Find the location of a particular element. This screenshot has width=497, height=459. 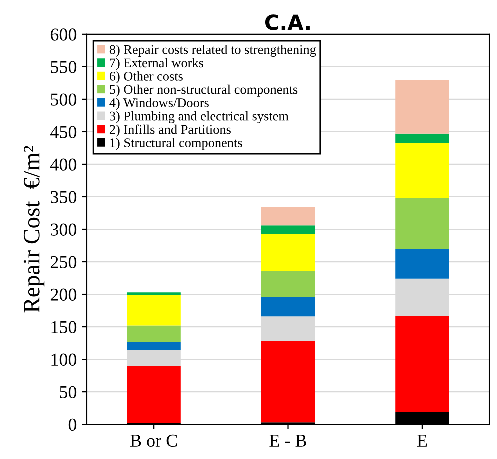

legend-label: 3) Plumbing and electrical system is located at coordinates (199, 117).